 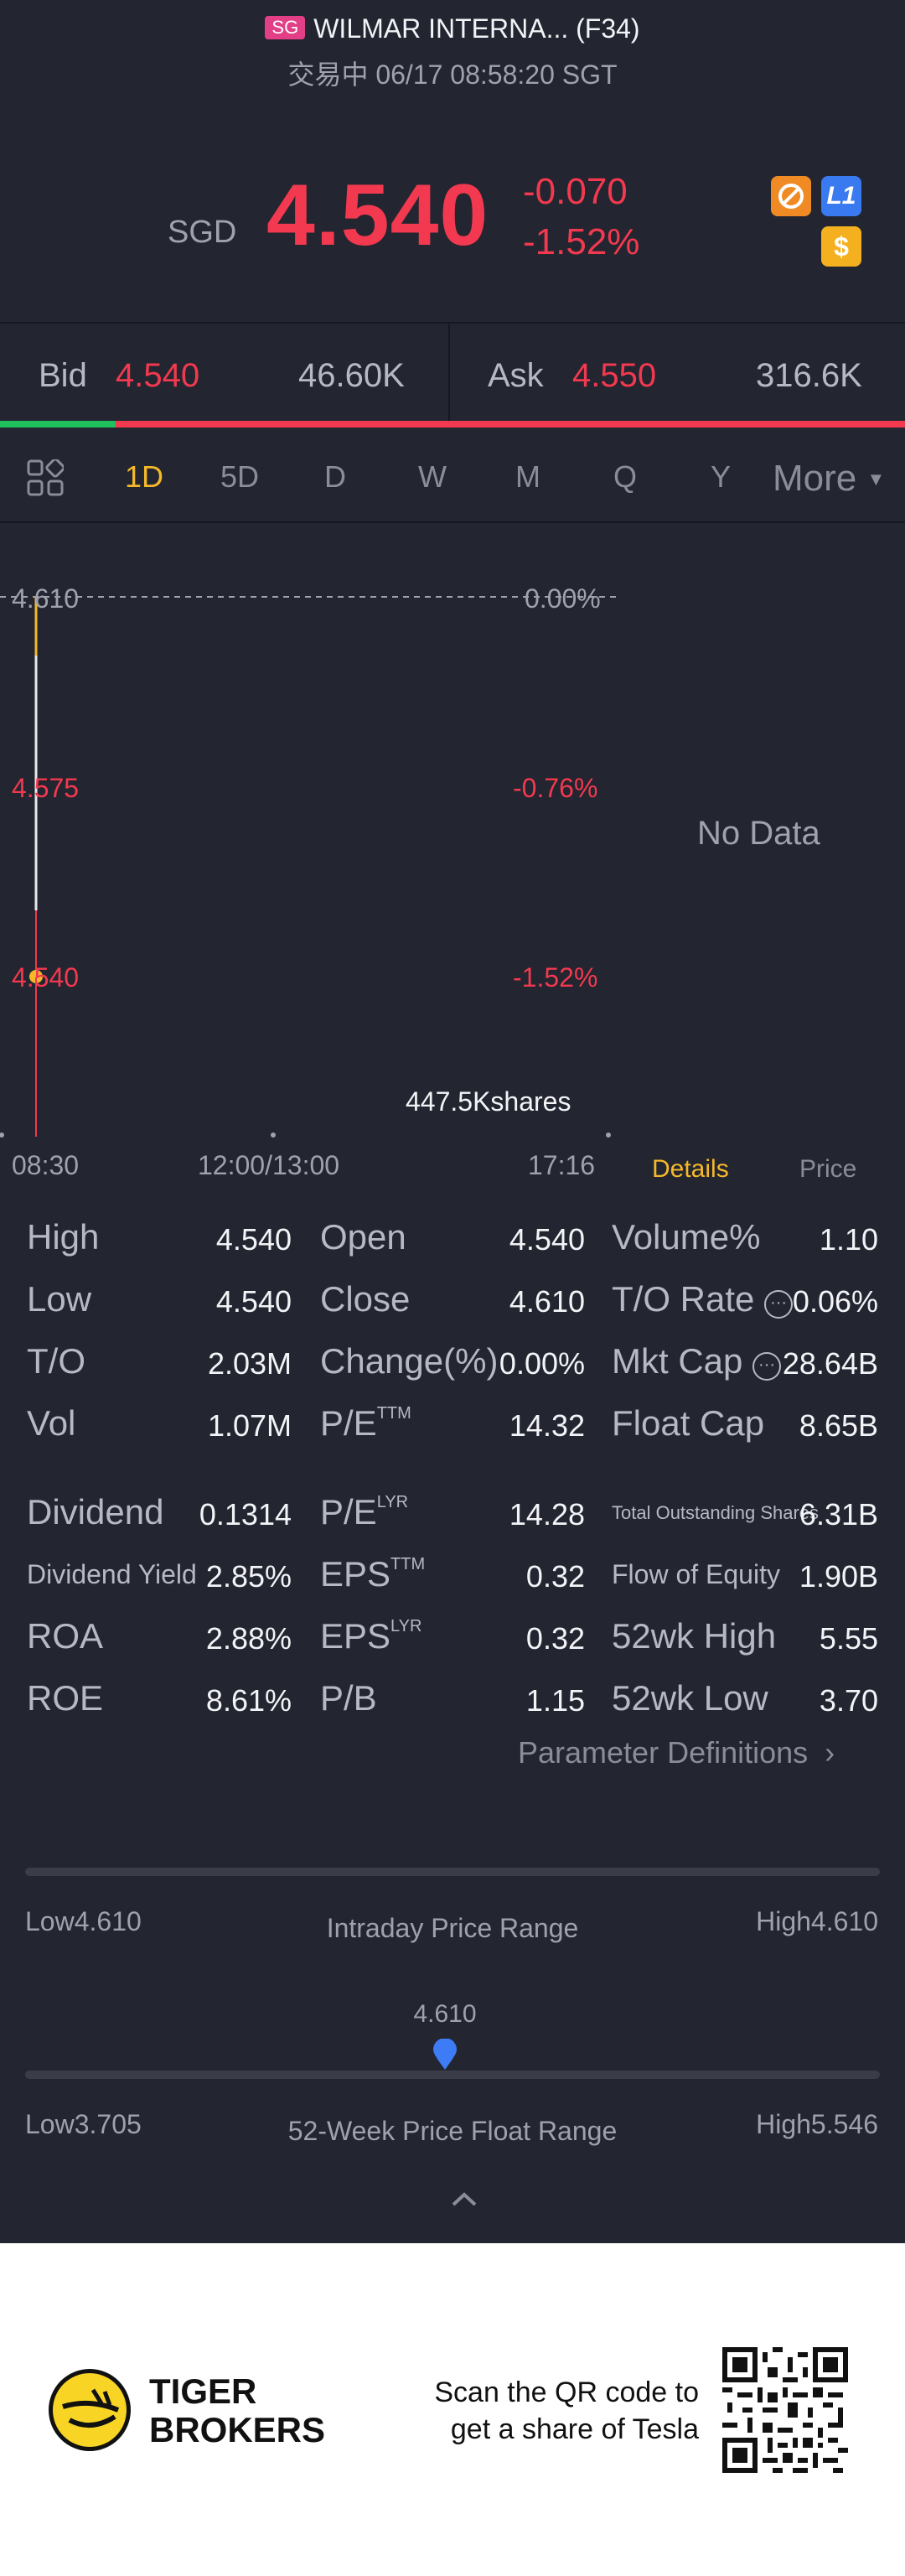 What do you see at coordinates (547, 1425) in the screenshot?
I see `stat-value: 14.32` at bounding box center [547, 1425].